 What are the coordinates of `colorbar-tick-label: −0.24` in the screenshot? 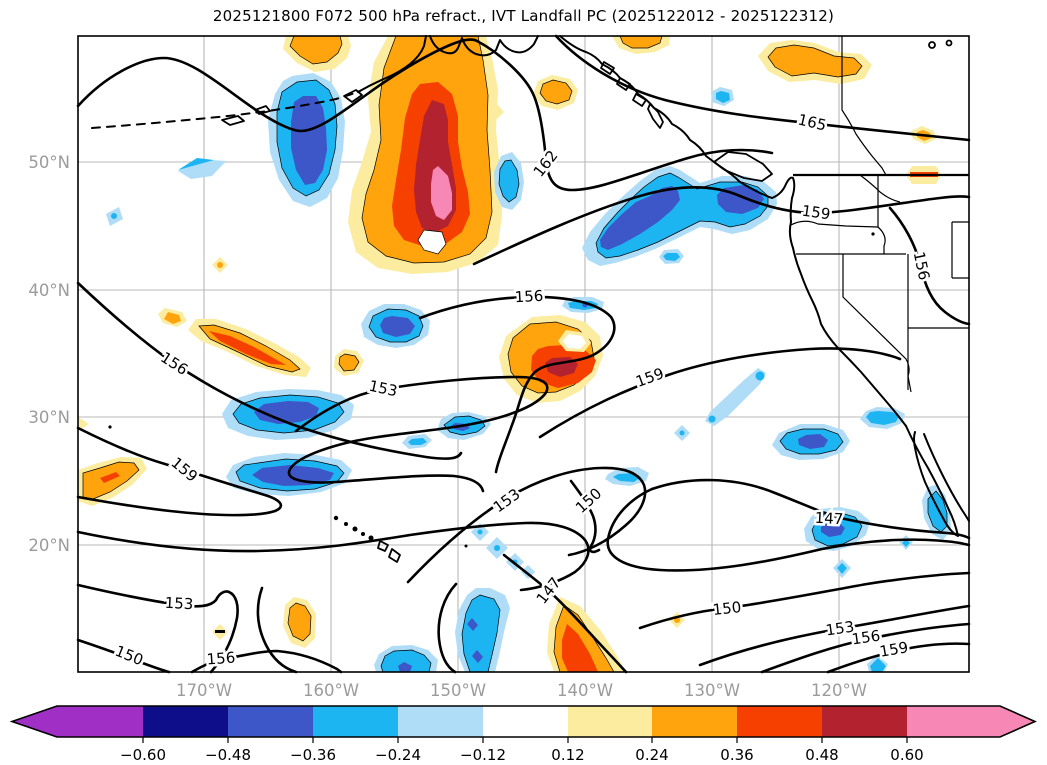 It's located at (398, 755).